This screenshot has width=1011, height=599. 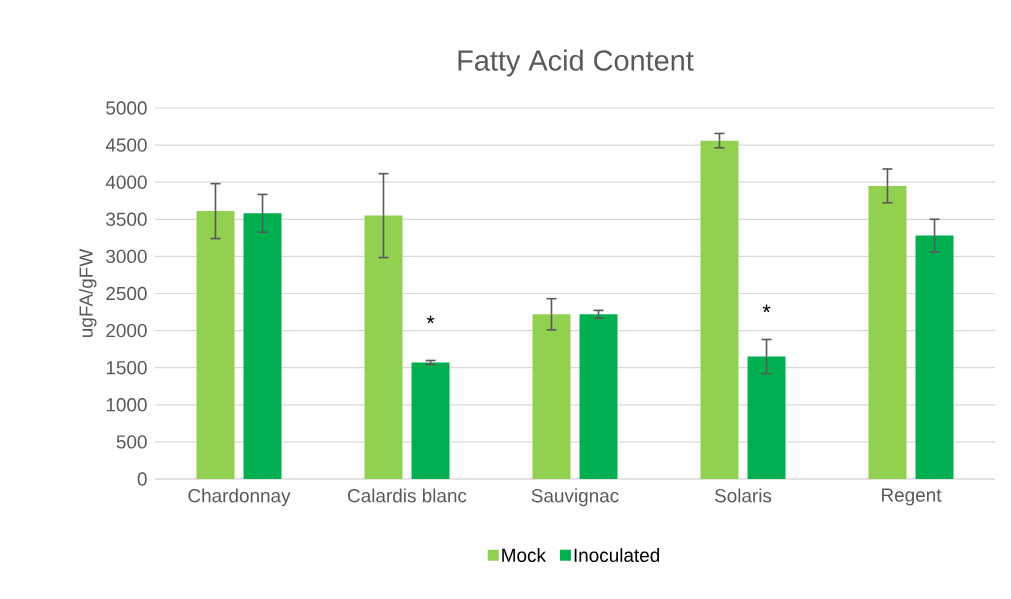 What do you see at coordinates (407, 495) in the screenshot?
I see `x-tick-label: Calardis blanc` at bounding box center [407, 495].